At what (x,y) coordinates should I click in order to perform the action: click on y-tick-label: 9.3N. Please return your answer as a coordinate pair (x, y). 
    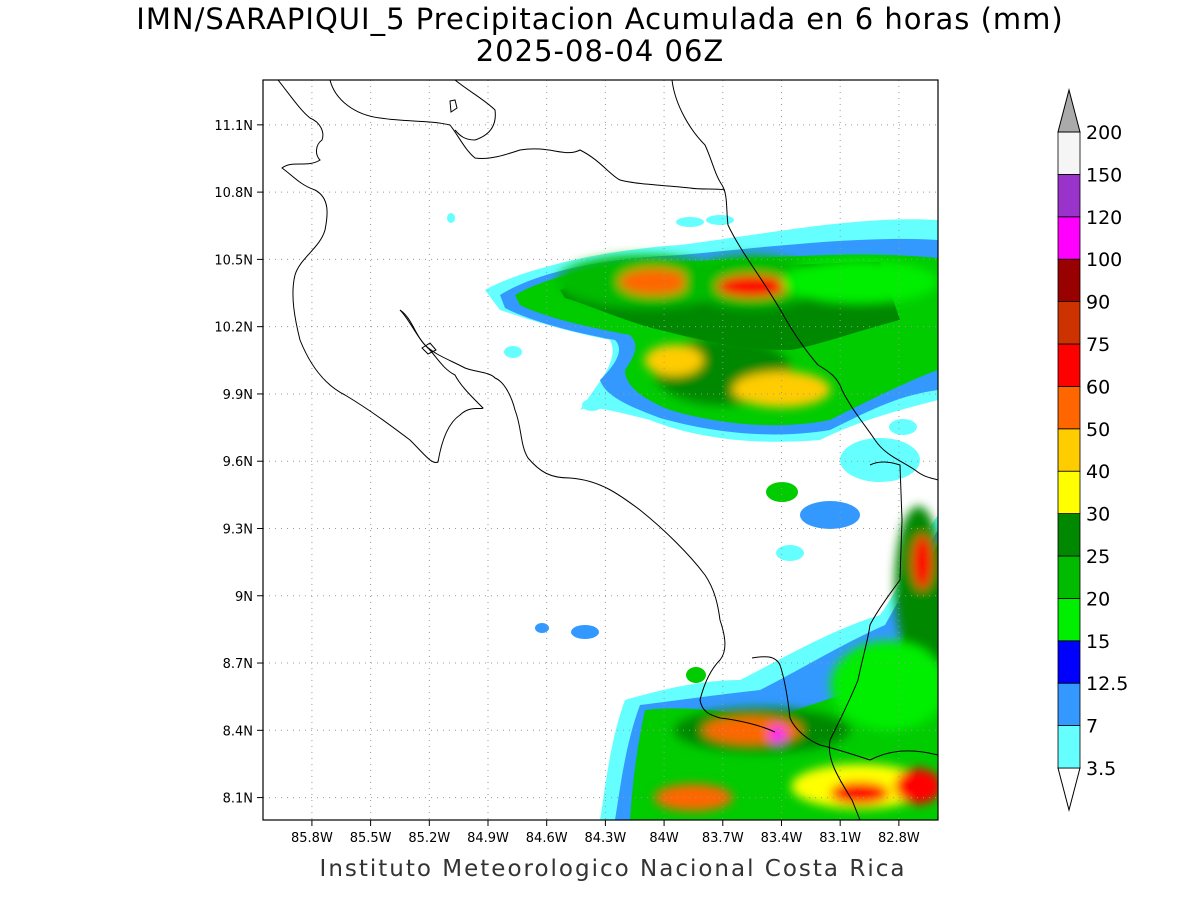
    Looking at the image, I should click on (238, 529).